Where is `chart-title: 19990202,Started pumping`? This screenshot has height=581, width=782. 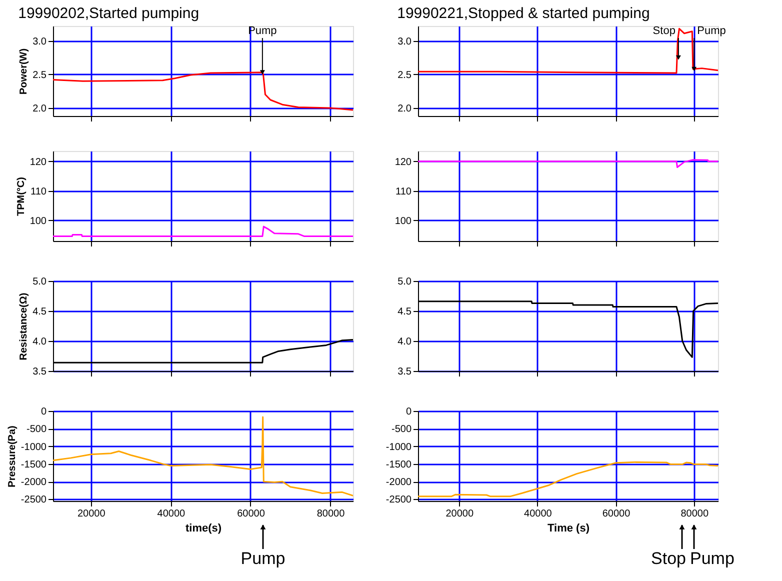
chart-title: 19990202,Started pumping is located at coordinates (109, 13).